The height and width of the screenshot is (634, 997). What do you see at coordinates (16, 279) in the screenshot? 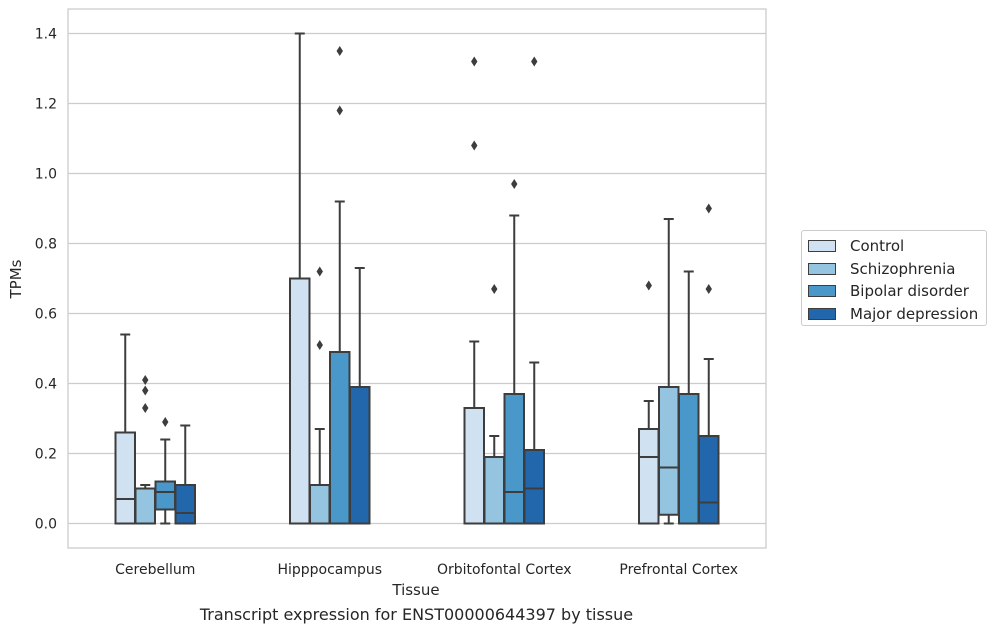
I see `y-axis-label: TPMs` at bounding box center [16, 279].